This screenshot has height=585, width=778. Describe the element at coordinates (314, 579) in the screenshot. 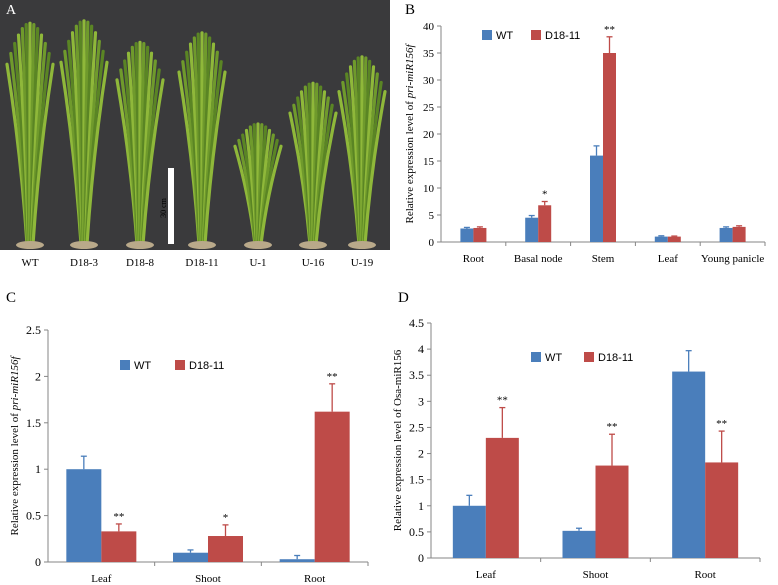

I see `c-x-tick-label: Root` at that location.